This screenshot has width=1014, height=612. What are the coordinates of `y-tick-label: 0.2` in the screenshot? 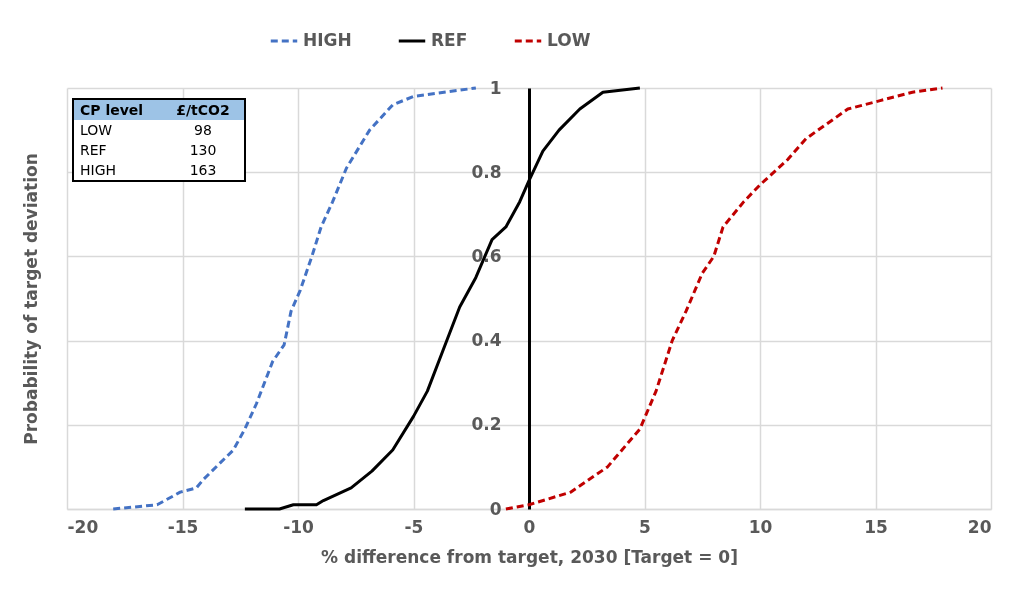 It's located at (486, 424).